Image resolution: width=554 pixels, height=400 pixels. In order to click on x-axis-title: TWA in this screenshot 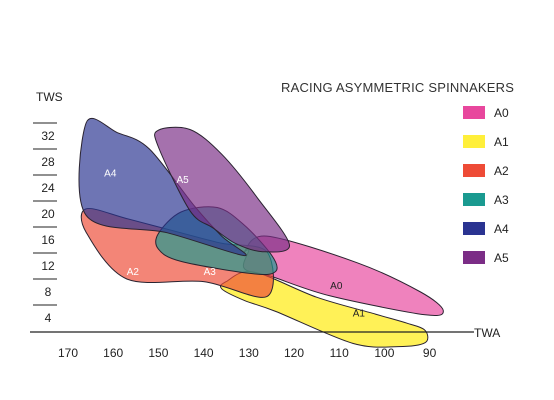, I will do `click(487, 333)`.